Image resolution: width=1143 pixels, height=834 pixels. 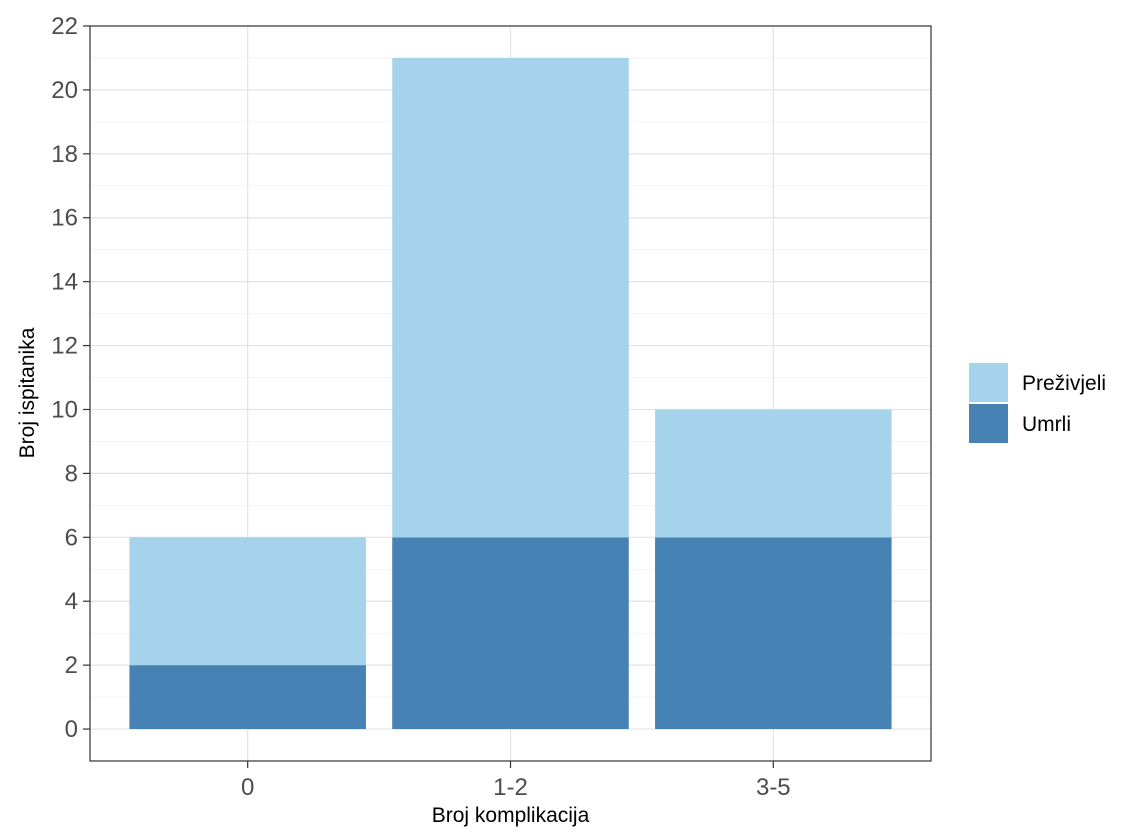 I want to click on y-axis-title: Broj ispitanika, so click(x=27, y=392).